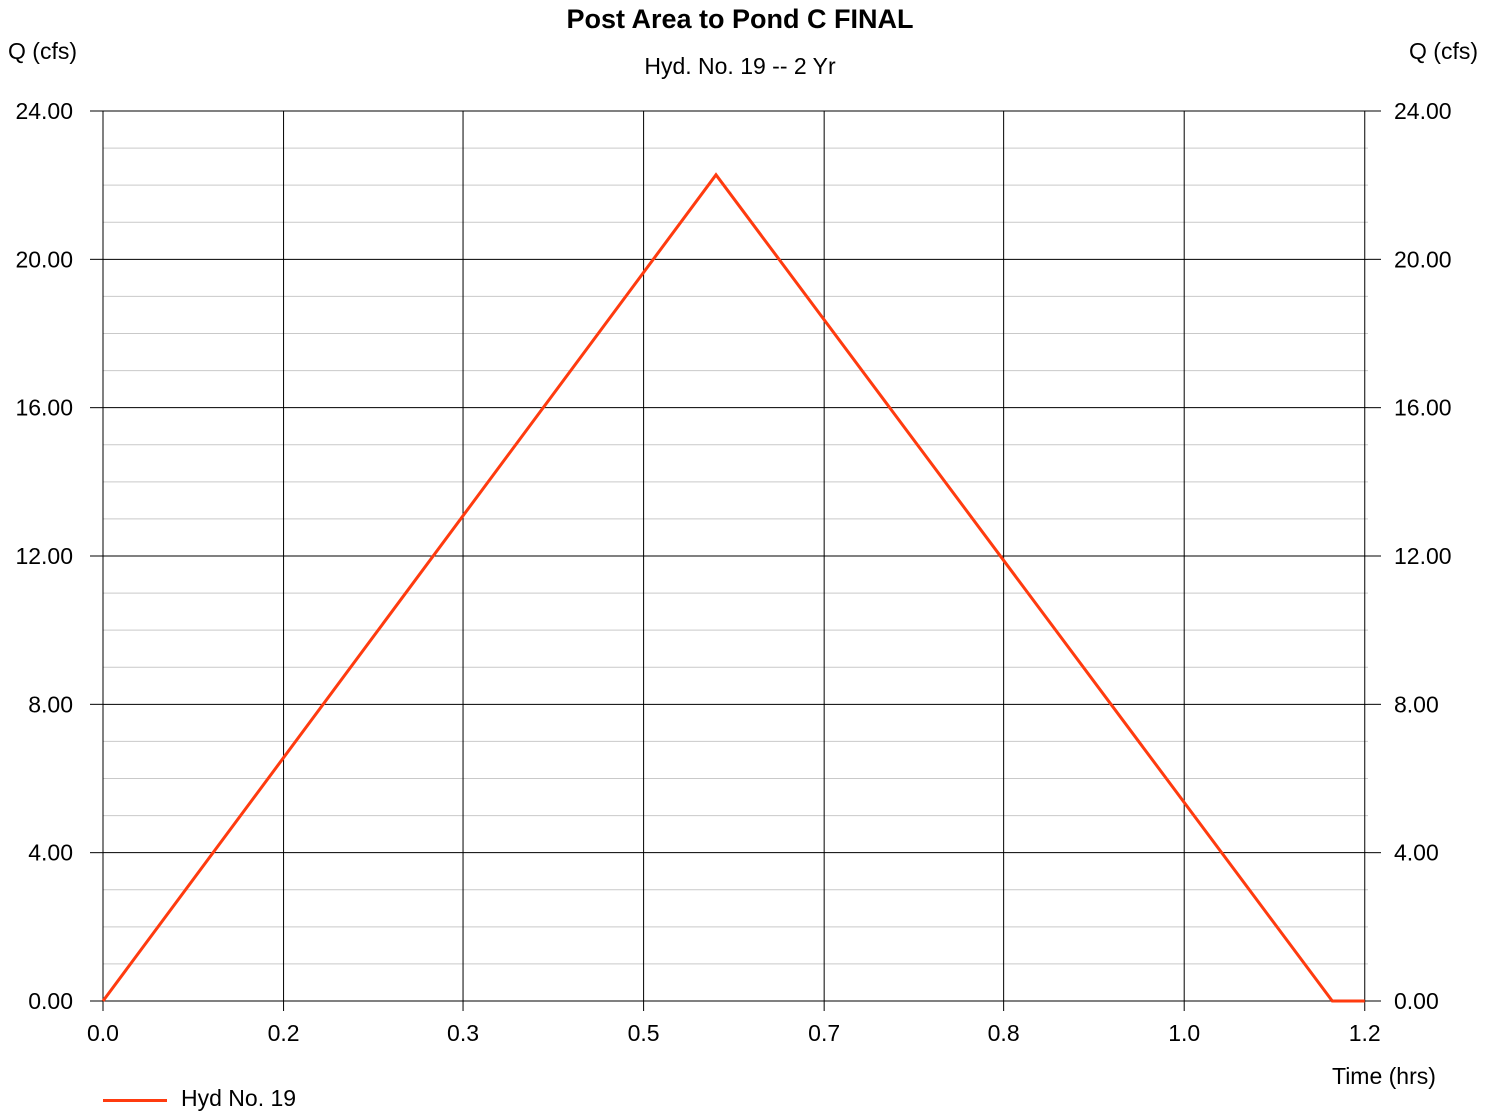  What do you see at coordinates (1004, 1033) in the screenshot?
I see `x-tick-label: 0.8` at bounding box center [1004, 1033].